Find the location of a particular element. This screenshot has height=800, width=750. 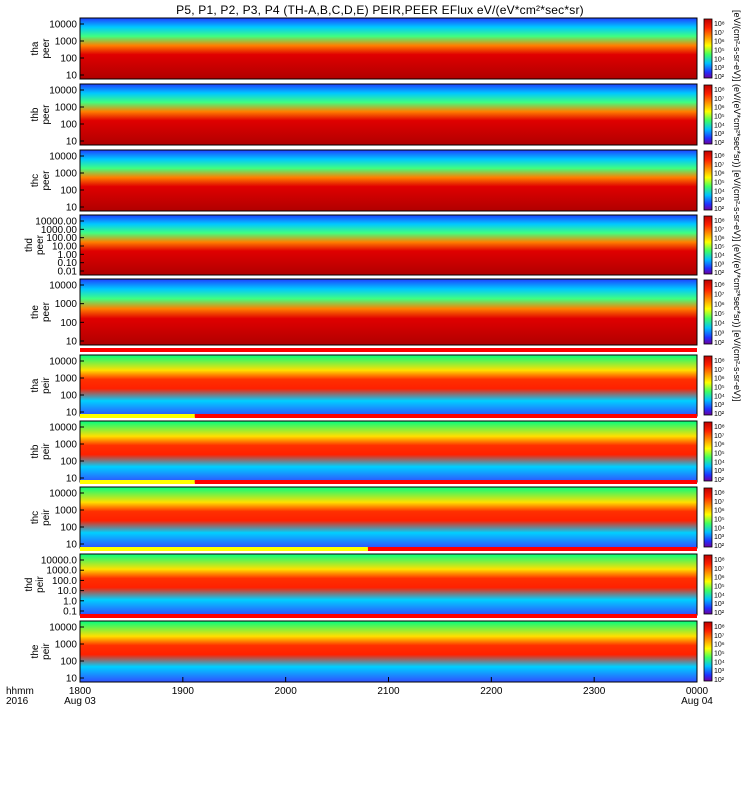

xtick-label: 2000 is located at coordinates (286, 691).